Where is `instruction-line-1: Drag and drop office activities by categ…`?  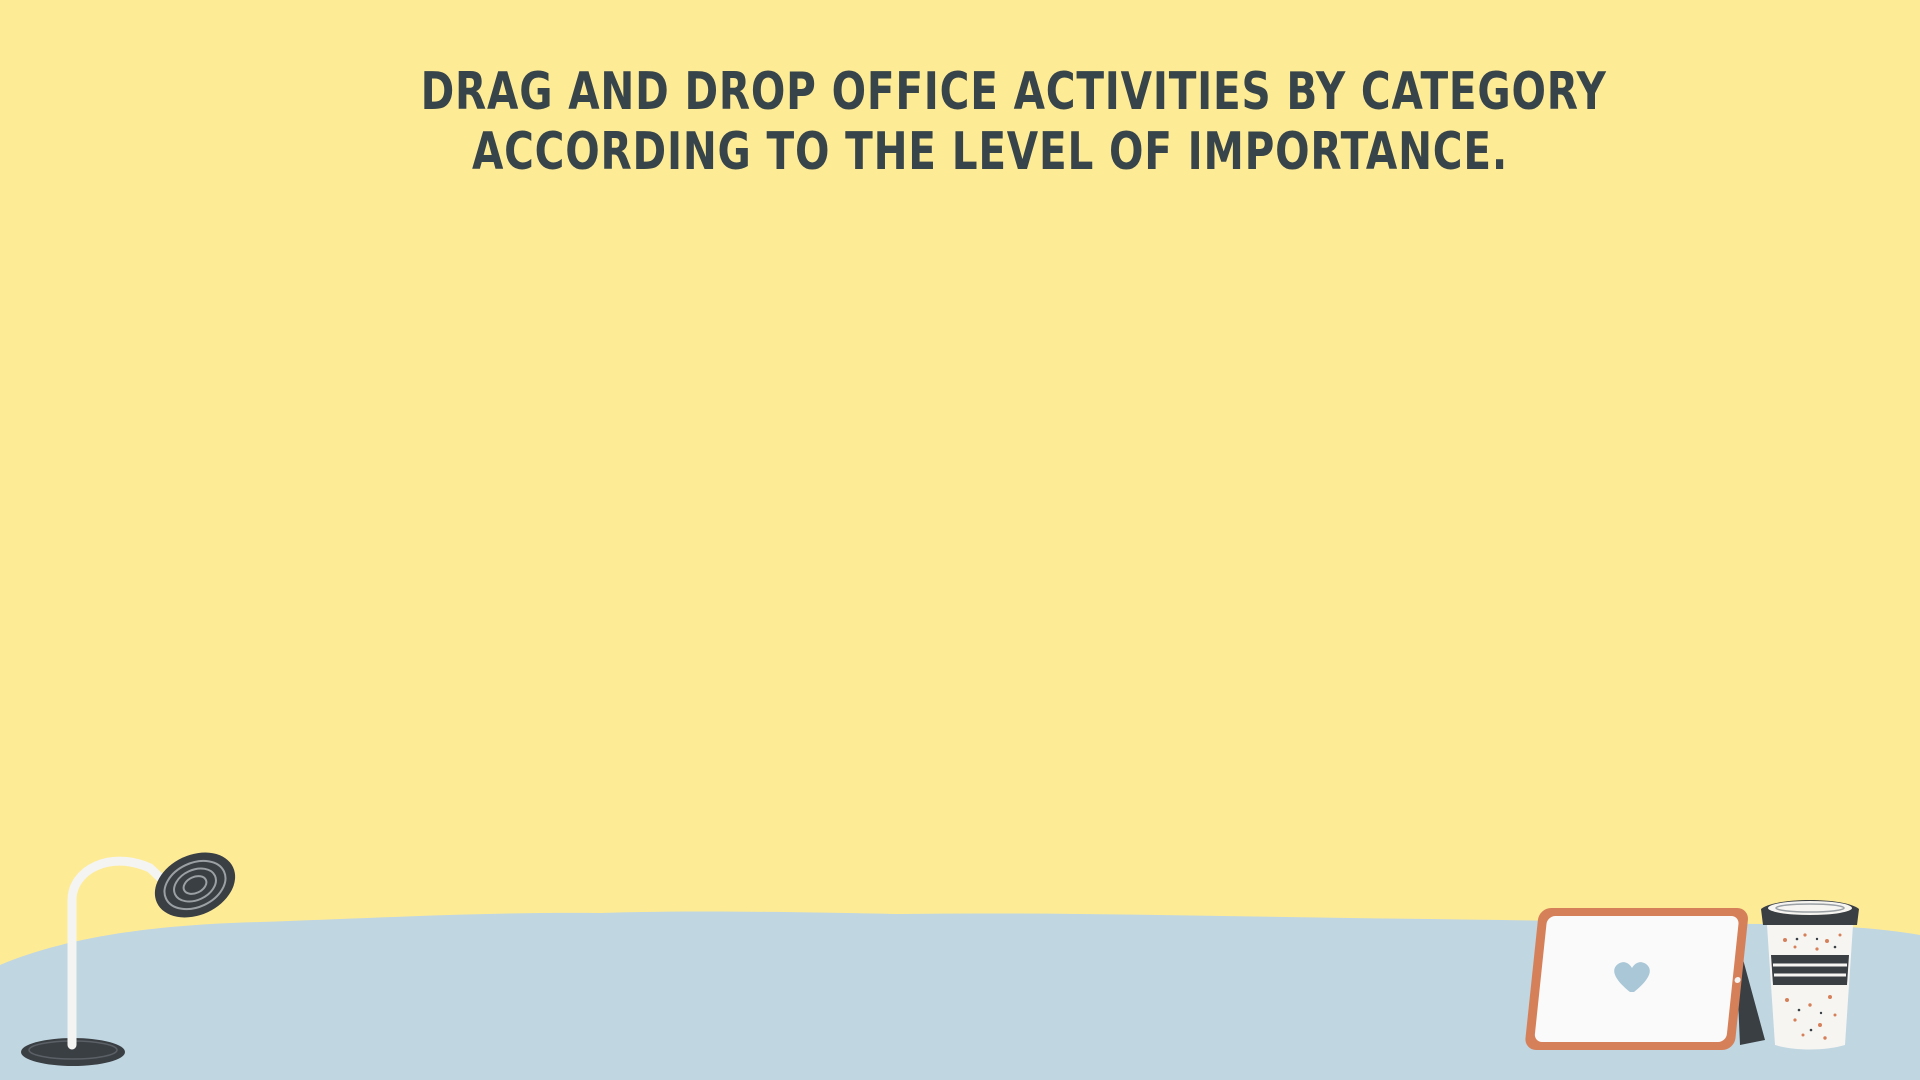
instruction-line-1: Drag and drop office activities by categ… is located at coordinates (1013, 92).